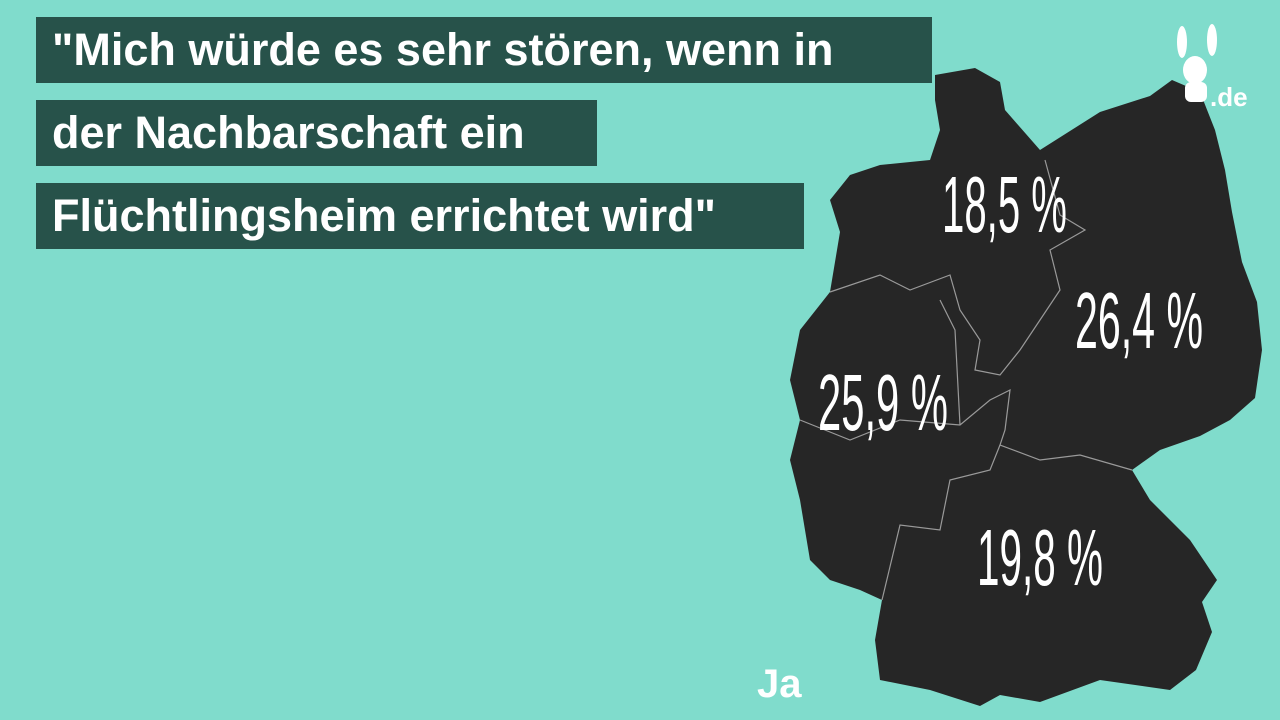 The width and height of the screenshot is (1280, 720). I want to click on title-line: Flüchtlingsheim errichtet wird", so click(420, 216).